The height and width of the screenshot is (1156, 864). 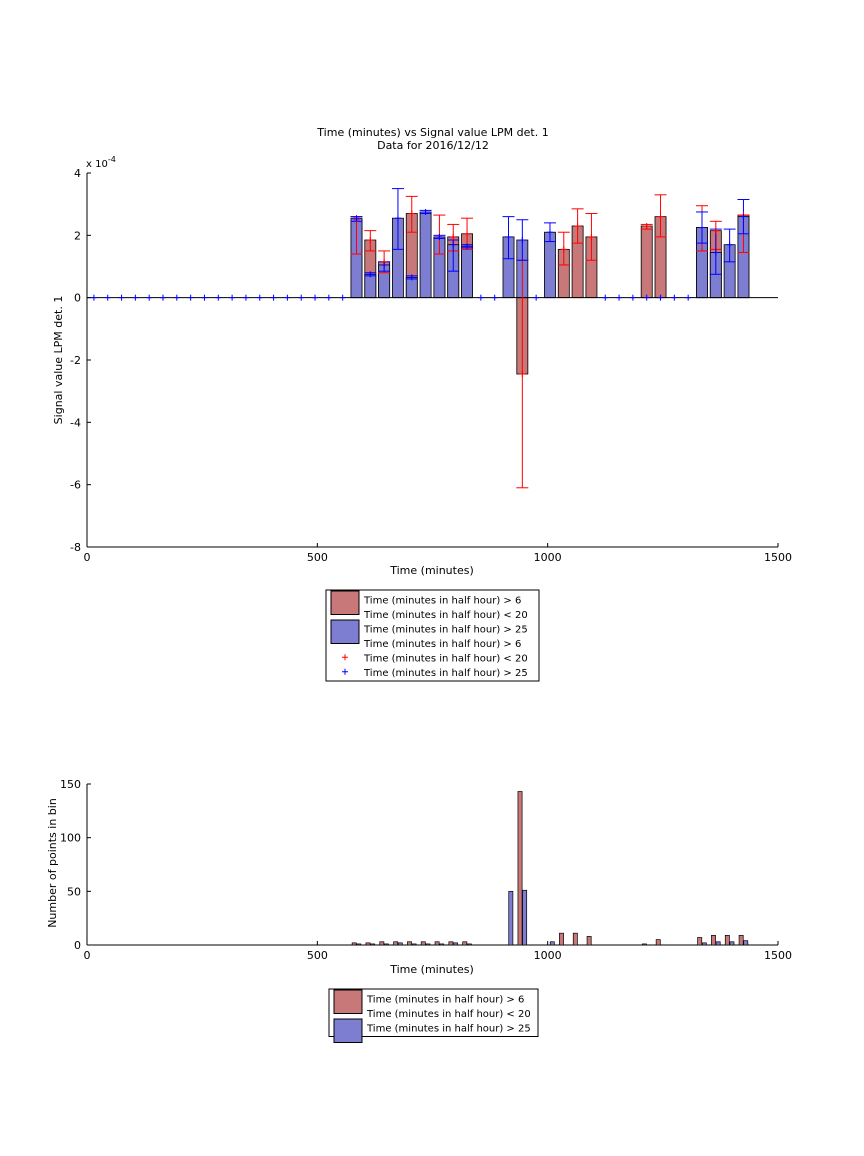 What do you see at coordinates (448, 1028) in the screenshot?
I see `chart2-legend-label: Time (minutes in half hour) > 25` at bounding box center [448, 1028].